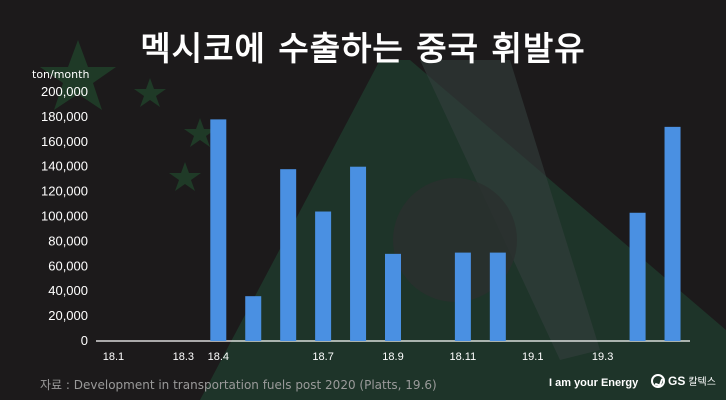  I want to click on x-tick-label: 18.11, so click(463, 357).